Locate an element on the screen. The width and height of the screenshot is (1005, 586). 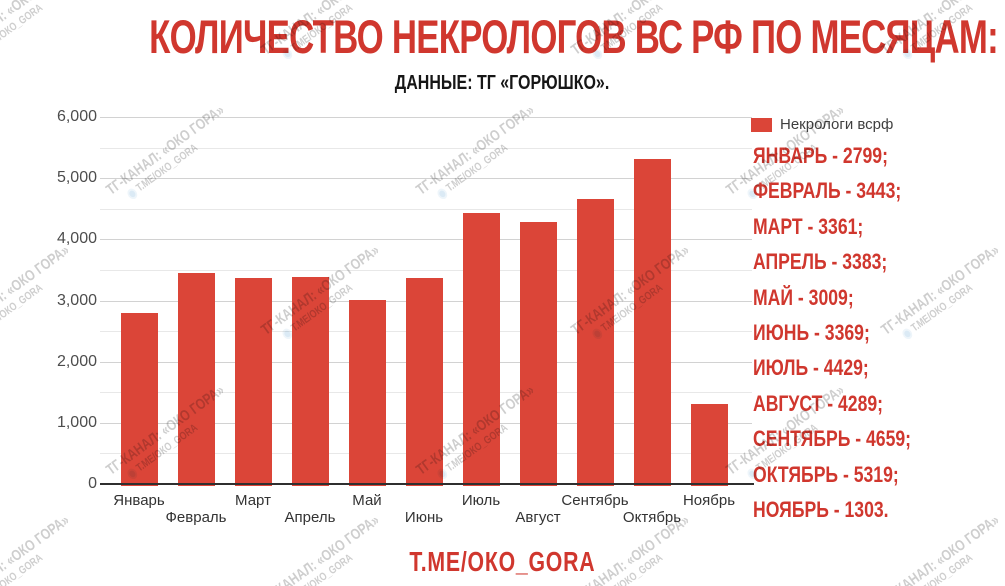
chart-legend: Некрологи всрф is located at coordinates (822, 124).